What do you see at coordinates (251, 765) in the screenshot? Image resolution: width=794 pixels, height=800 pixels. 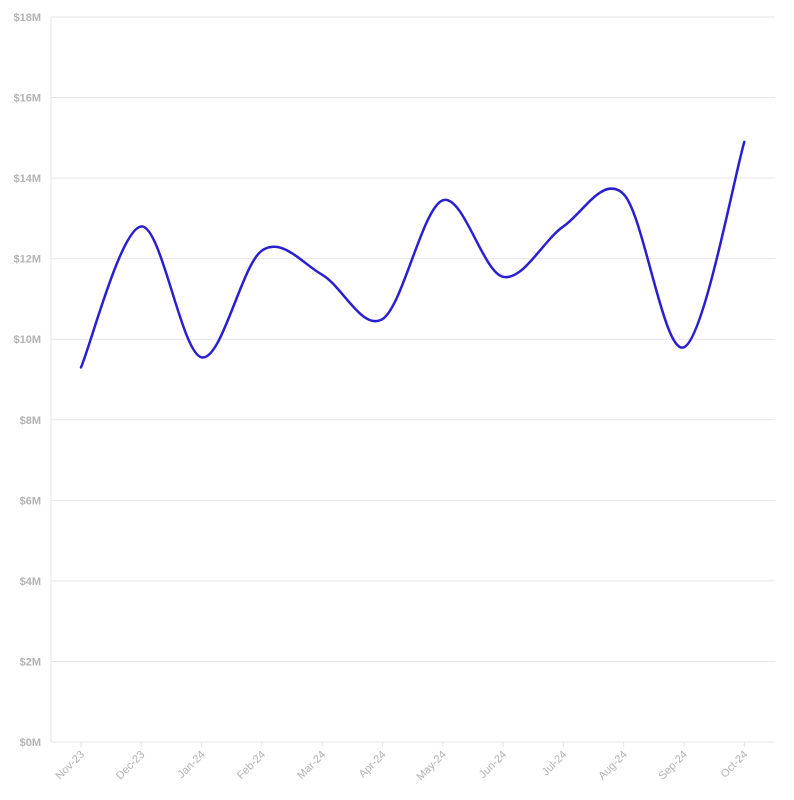 I see `x-tick-label: Feb-24` at bounding box center [251, 765].